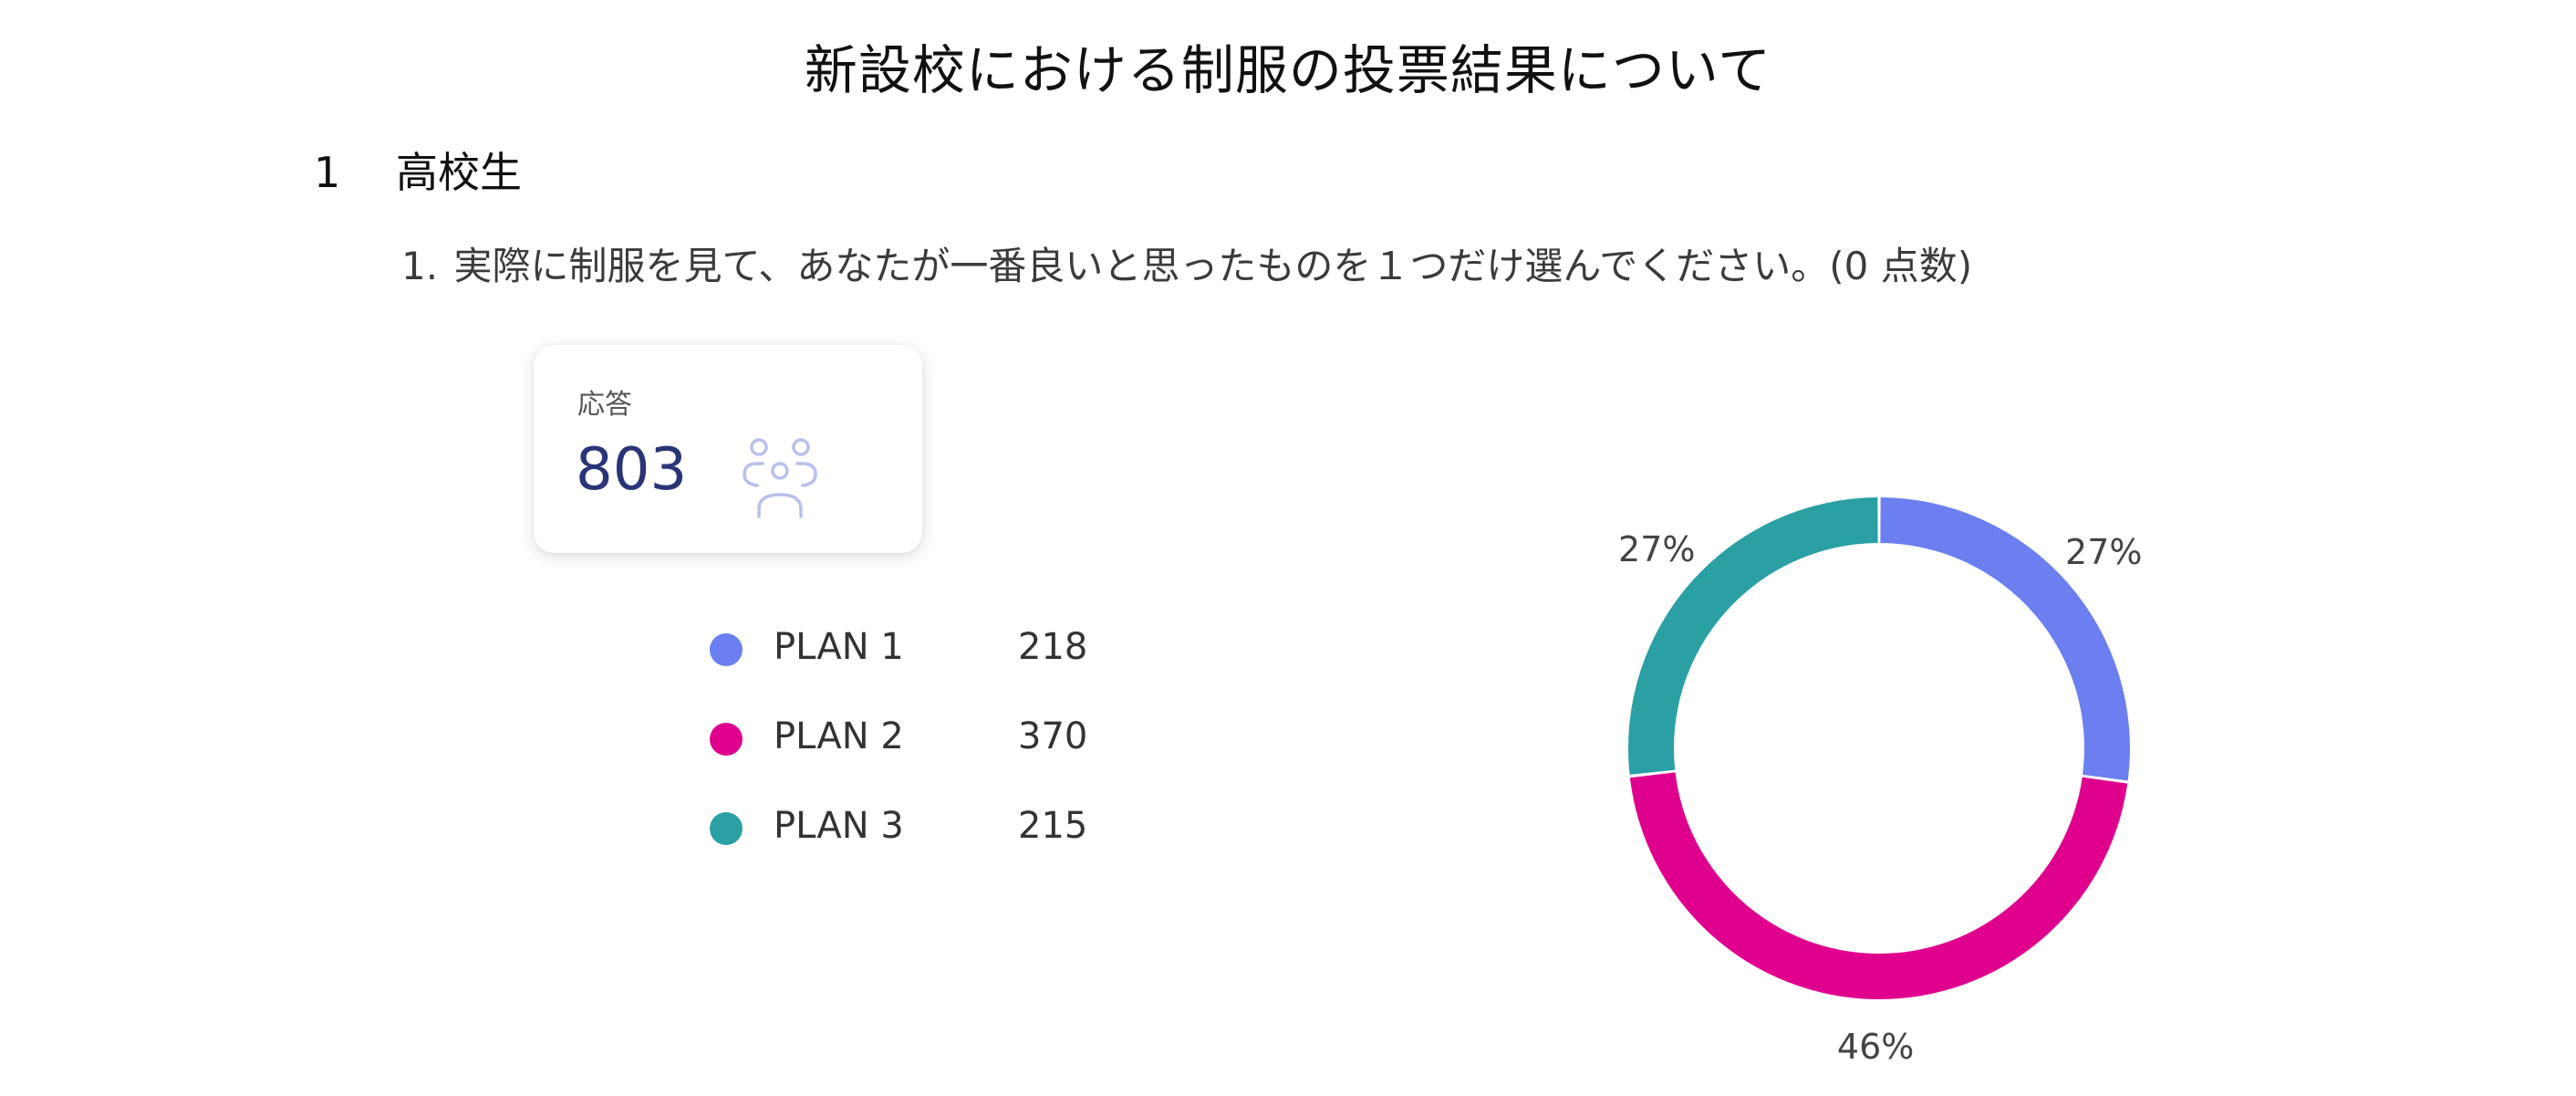 The width and height of the screenshot is (2576, 1096). I want to click on donut-chart: 27% 46% 27%, so click(1881, 782).